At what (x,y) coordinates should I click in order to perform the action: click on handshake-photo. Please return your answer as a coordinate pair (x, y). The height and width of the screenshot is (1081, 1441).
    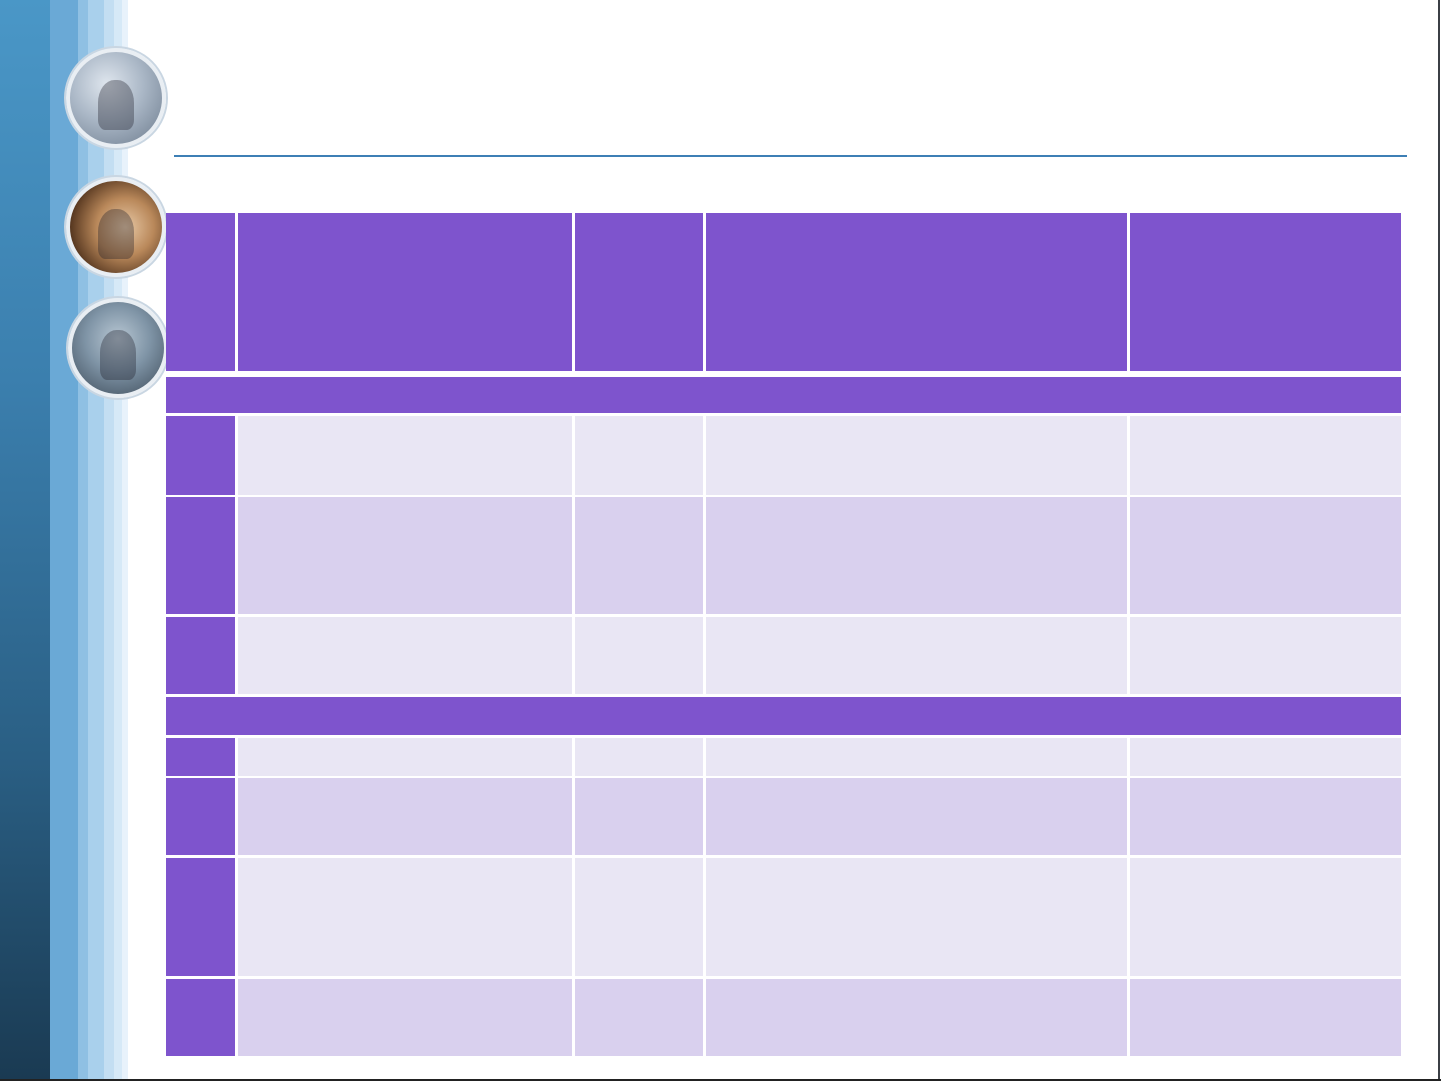
    Looking at the image, I should click on (116, 98).